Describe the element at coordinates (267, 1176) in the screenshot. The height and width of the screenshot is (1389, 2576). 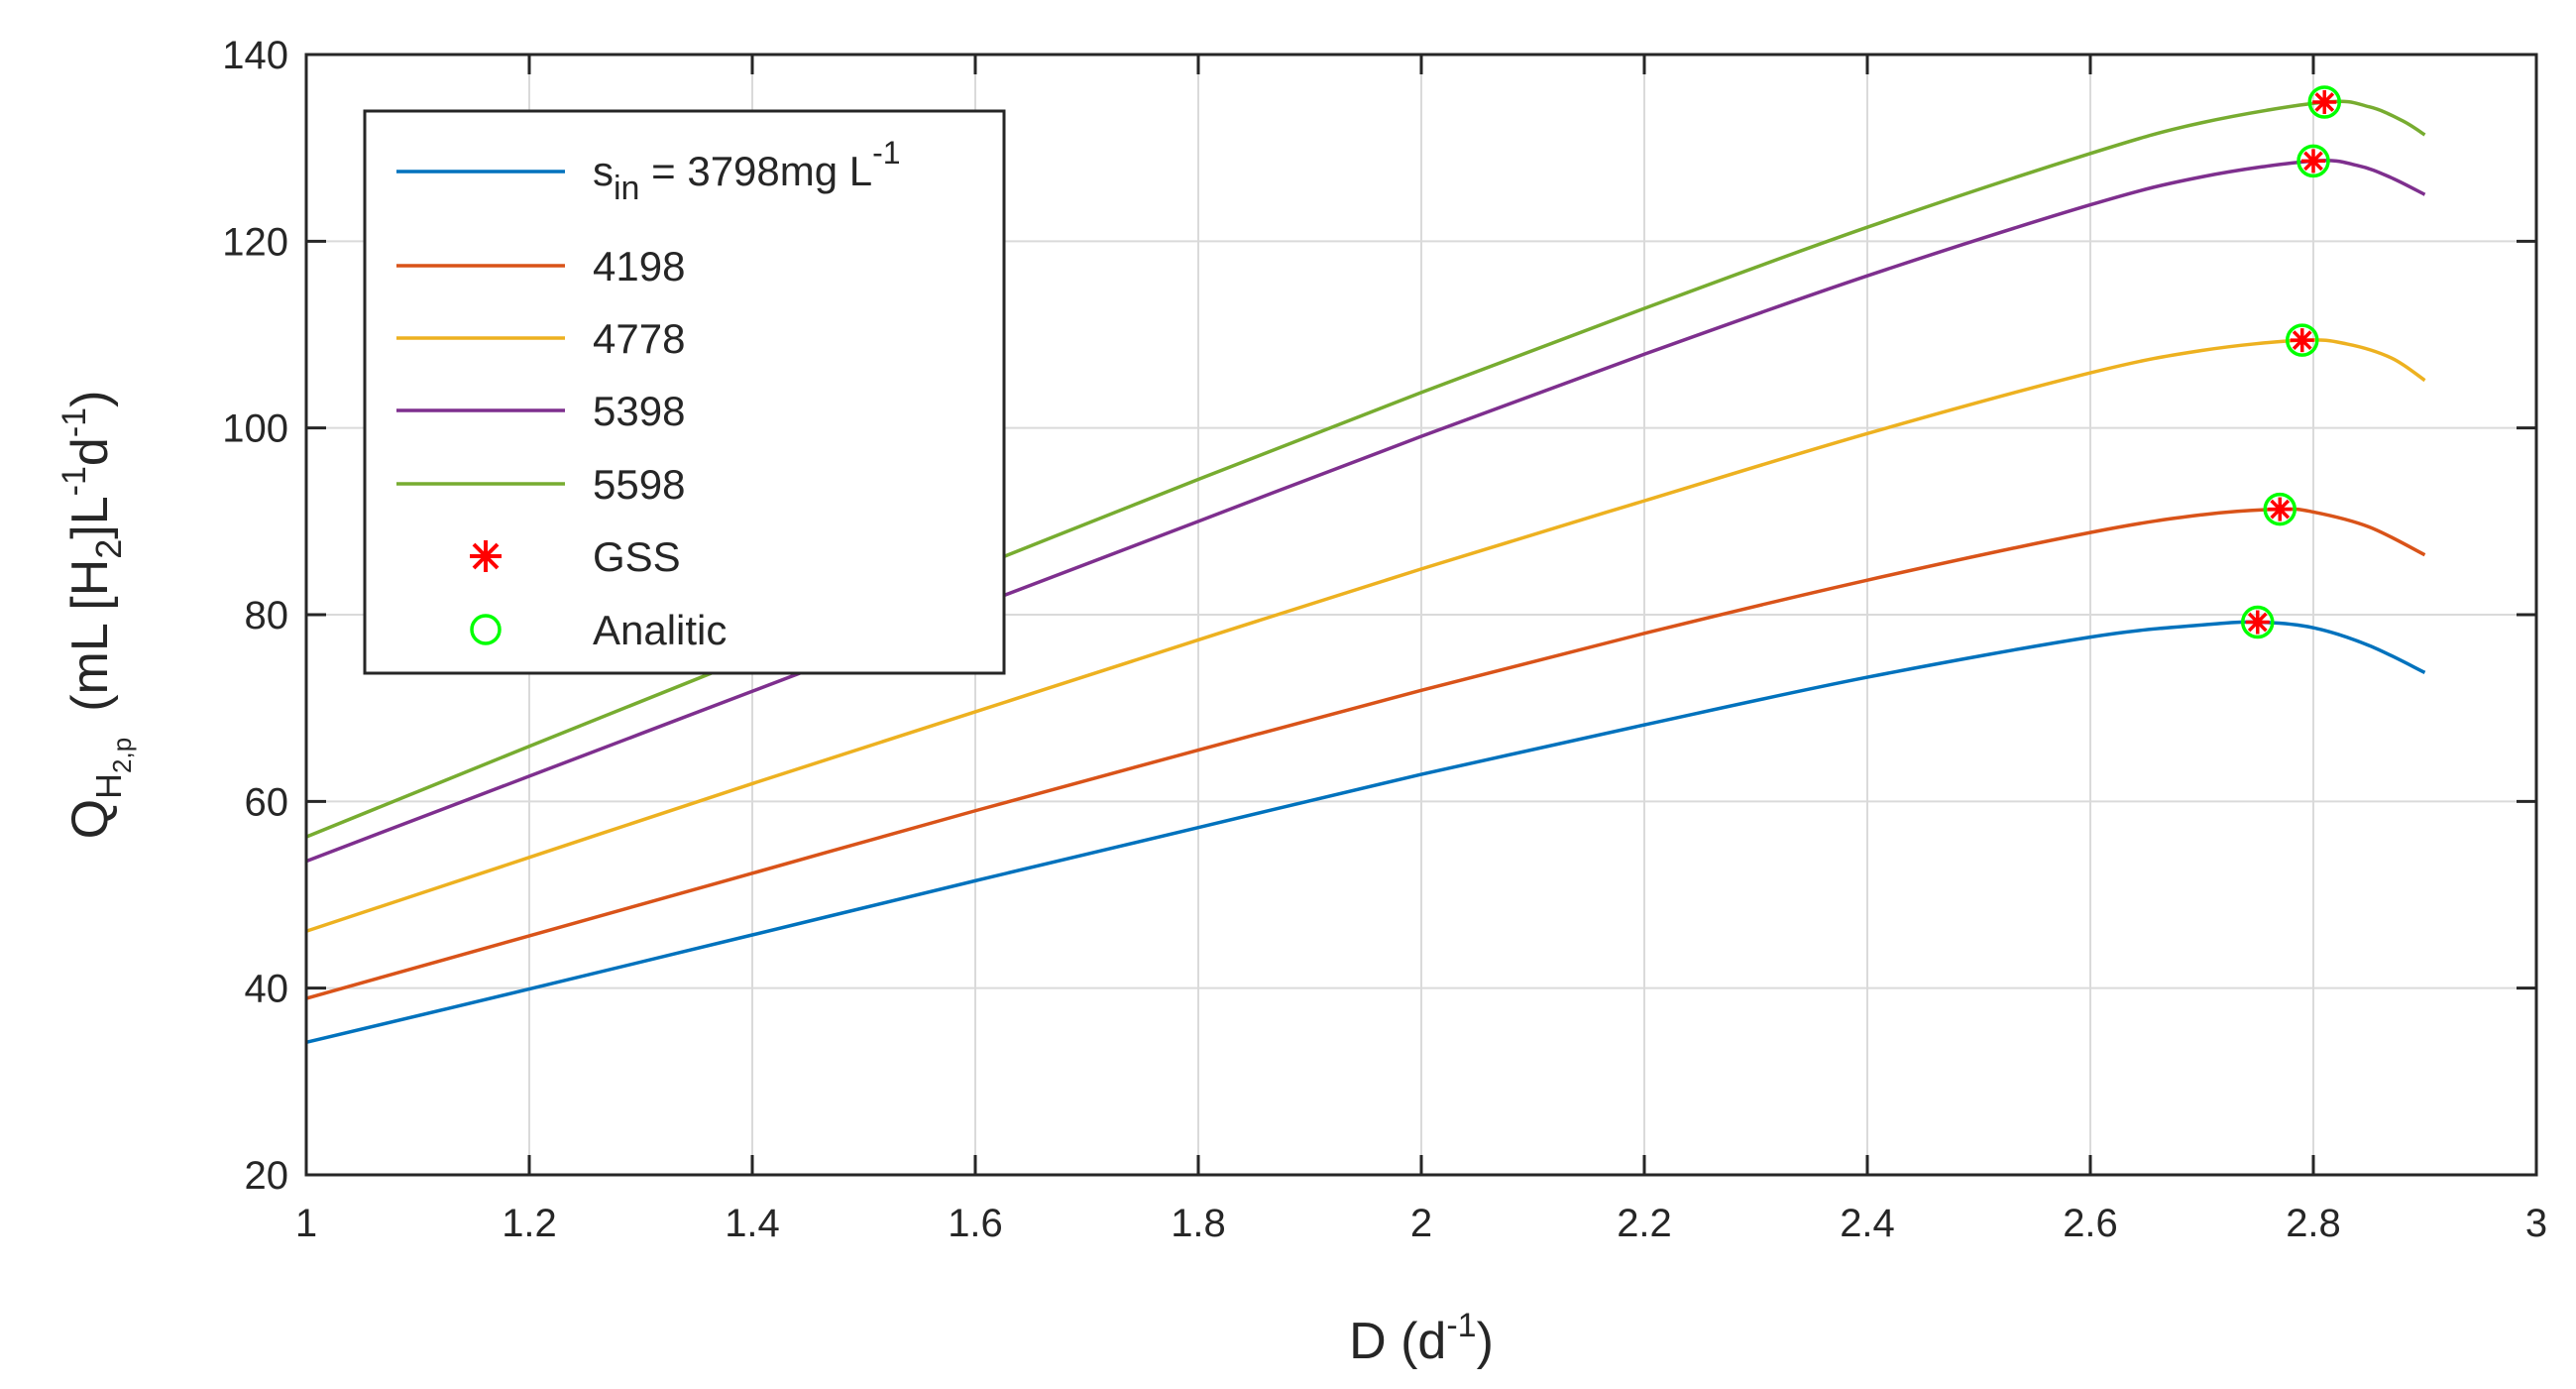
I see `y-tick-label: 20` at that location.